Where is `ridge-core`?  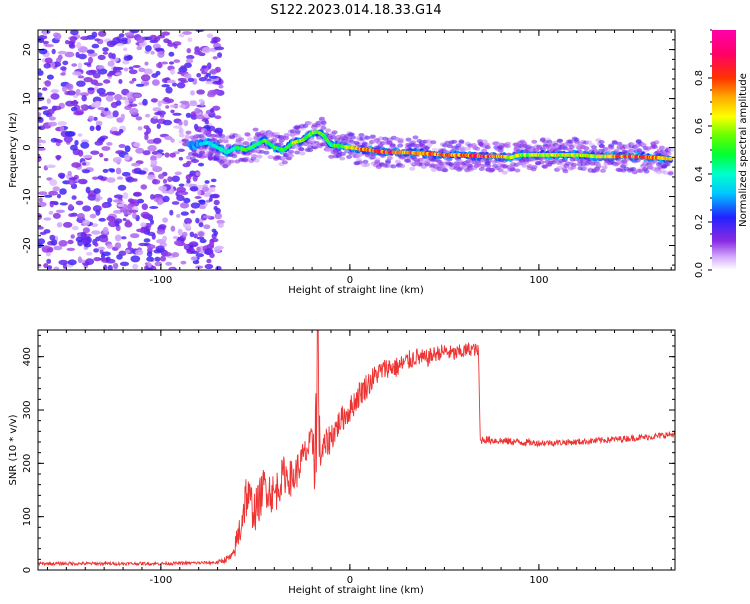 ridge-core is located at coordinates (671, 159).